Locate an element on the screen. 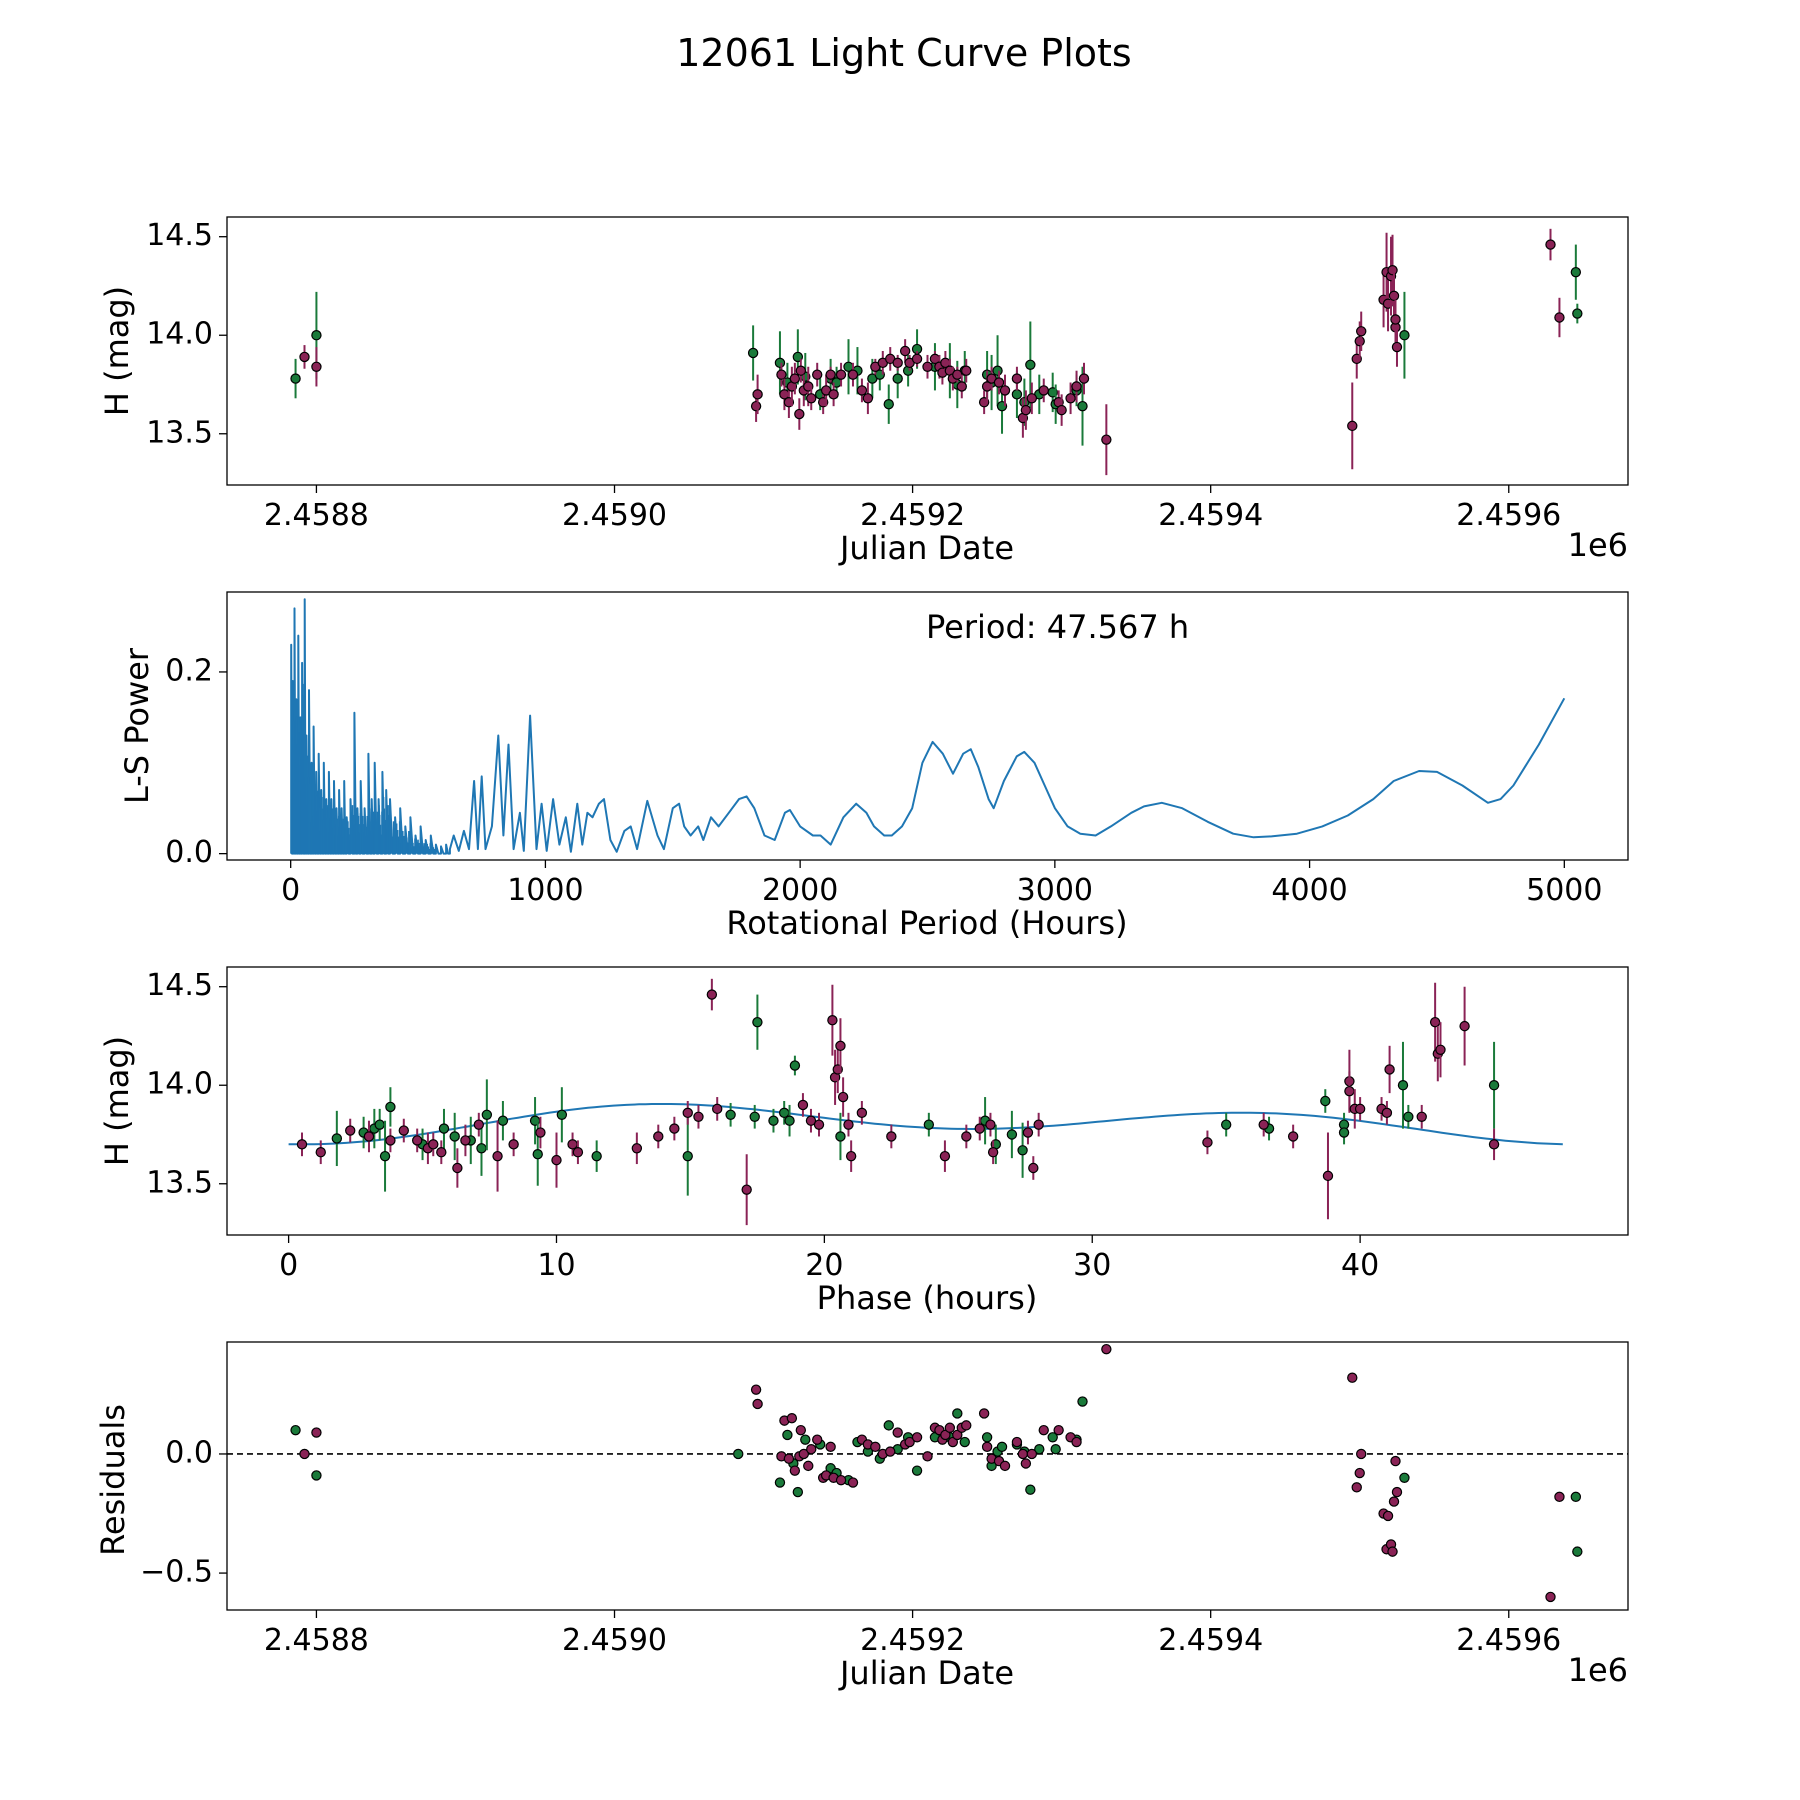 The width and height of the screenshot is (1800, 1800). light-curve-frame is located at coordinates (927, 351).